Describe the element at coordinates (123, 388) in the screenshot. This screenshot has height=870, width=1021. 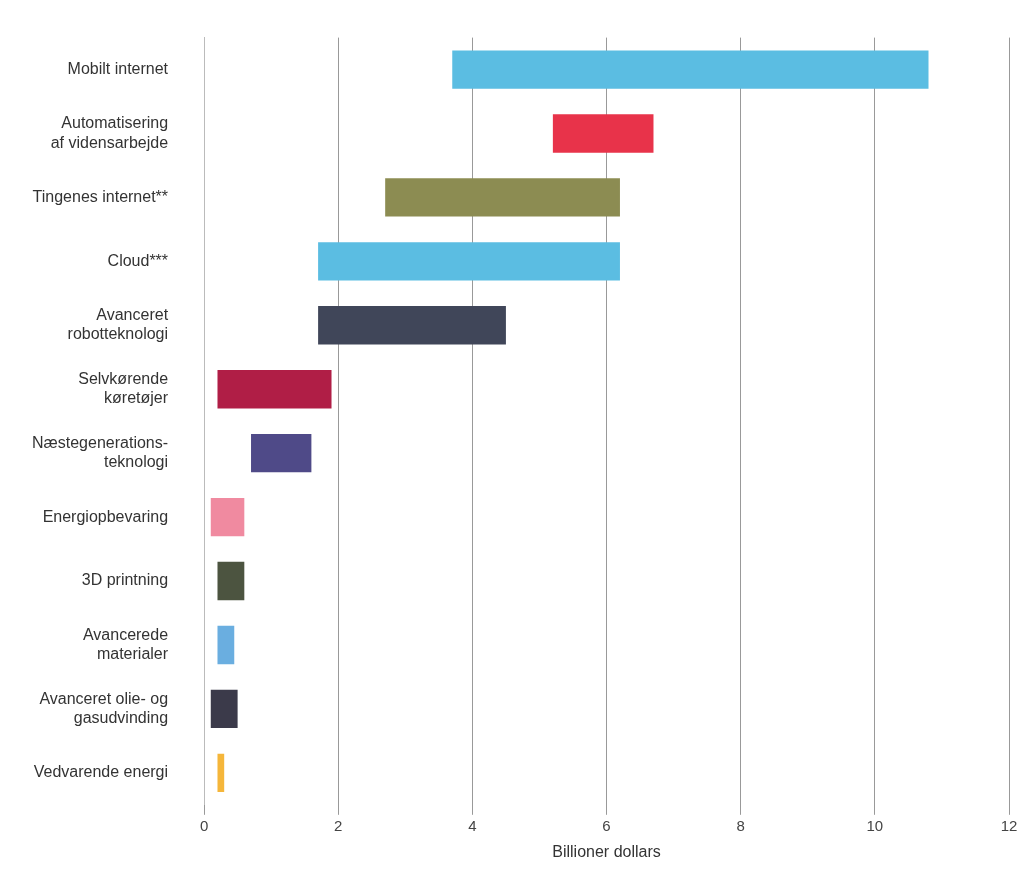
I see `y-tick-label: Selvkørende køretøjer` at that location.